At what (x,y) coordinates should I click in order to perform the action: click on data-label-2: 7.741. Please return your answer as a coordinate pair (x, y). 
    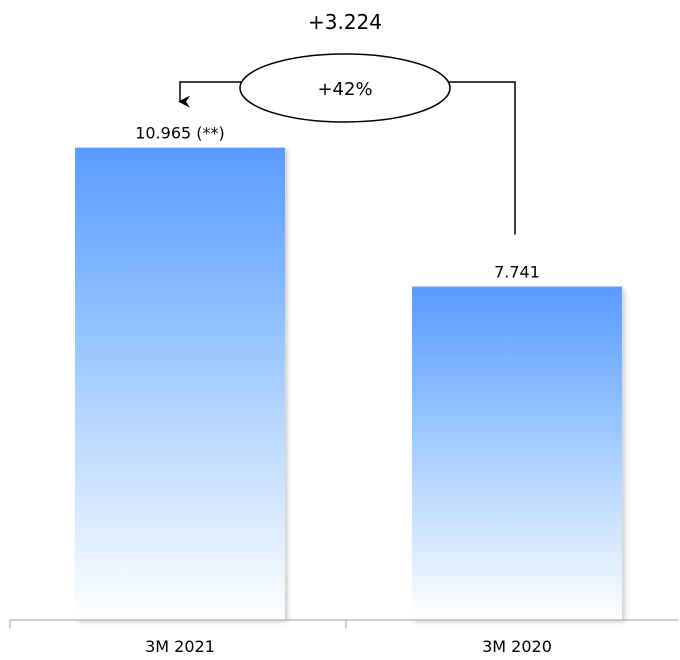
    Looking at the image, I should click on (517, 272).